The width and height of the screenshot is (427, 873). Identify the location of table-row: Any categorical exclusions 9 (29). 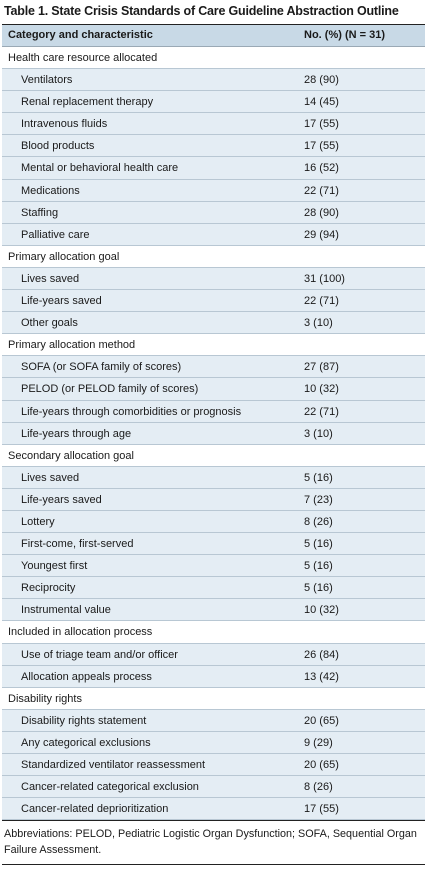
(213, 742).